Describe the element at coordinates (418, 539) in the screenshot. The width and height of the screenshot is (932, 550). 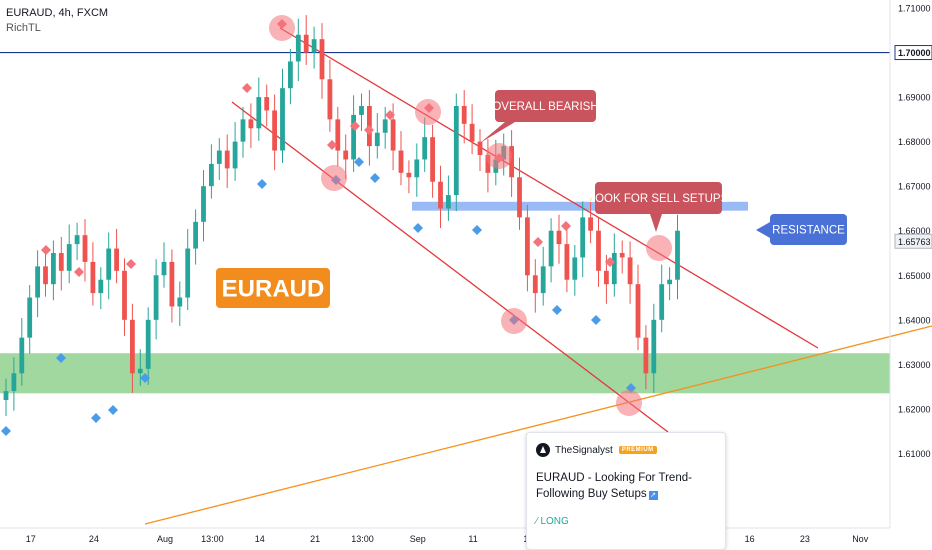
I see `x-tick-label: Sep` at that location.